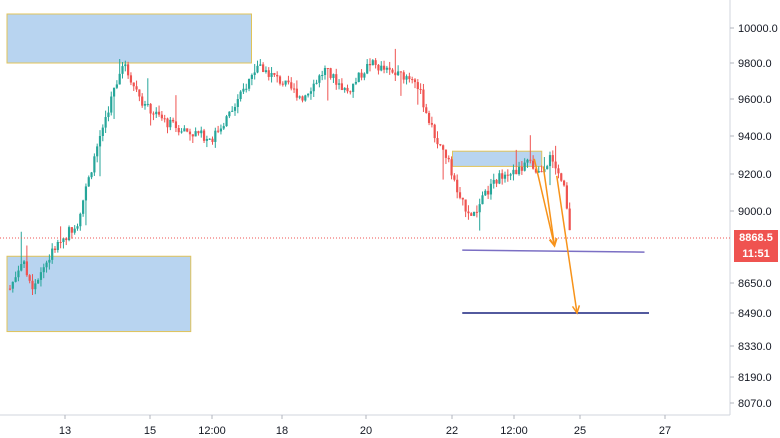  I want to click on y-tick-label: 8330.0, so click(755, 347).